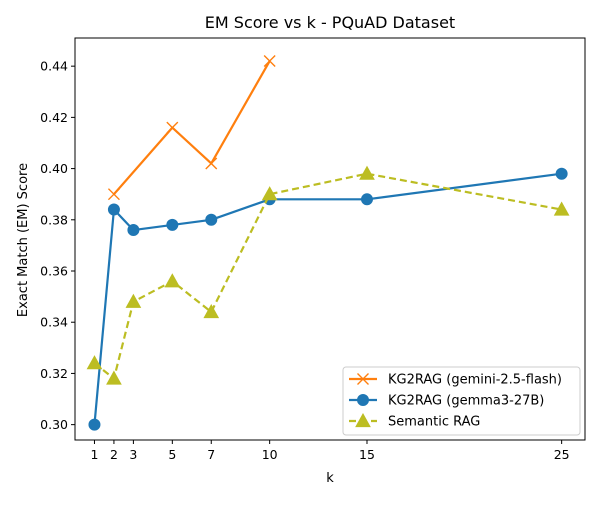 This screenshot has height=505, width=600. I want to click on y-axis-label: Exact Match (EM) Score, so click(23, 240).